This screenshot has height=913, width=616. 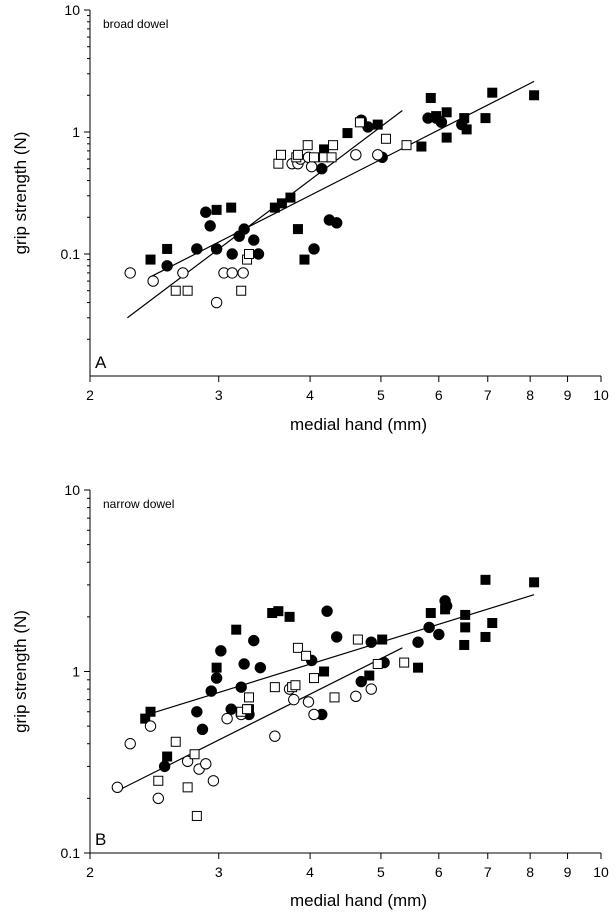 What do you see at coordinates (138, 504) in the screenshot?
I see `chart-title: narrow dowel` at bounding box center [138, 504].